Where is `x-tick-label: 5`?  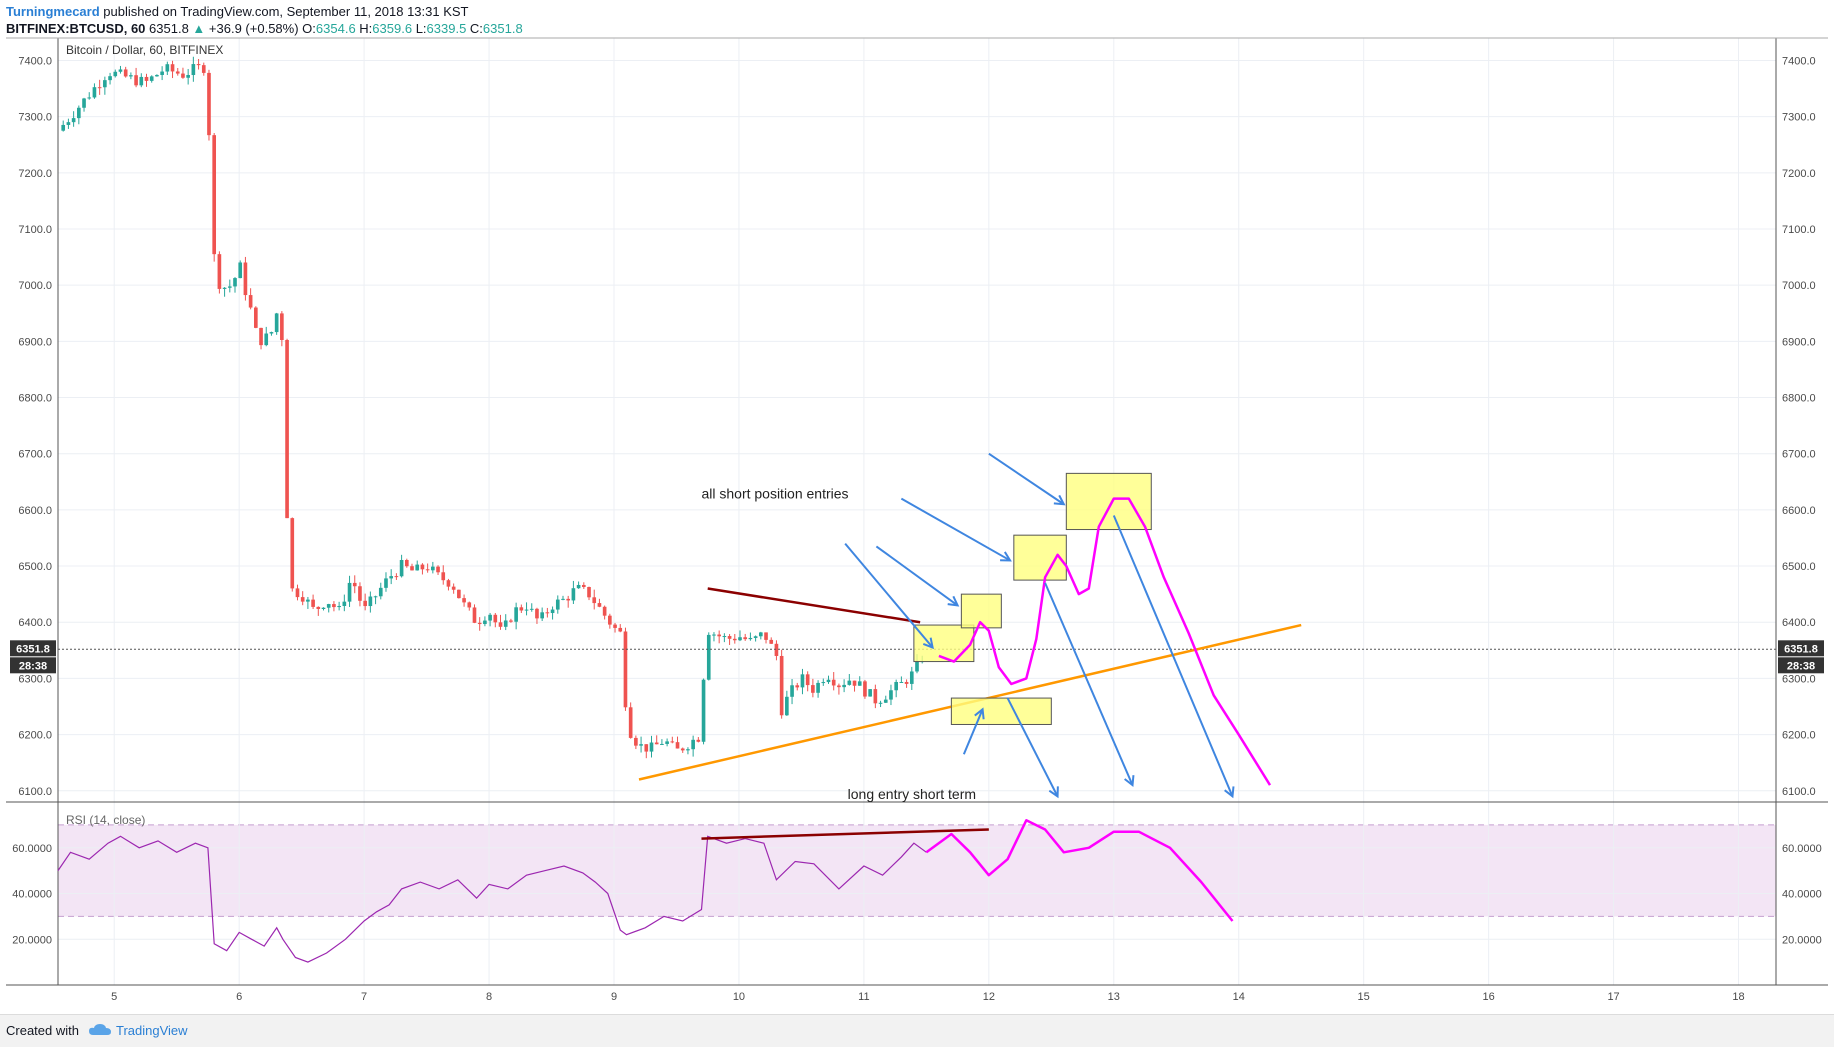
x-tick-label: 5 is located at coordinates (114, 997).